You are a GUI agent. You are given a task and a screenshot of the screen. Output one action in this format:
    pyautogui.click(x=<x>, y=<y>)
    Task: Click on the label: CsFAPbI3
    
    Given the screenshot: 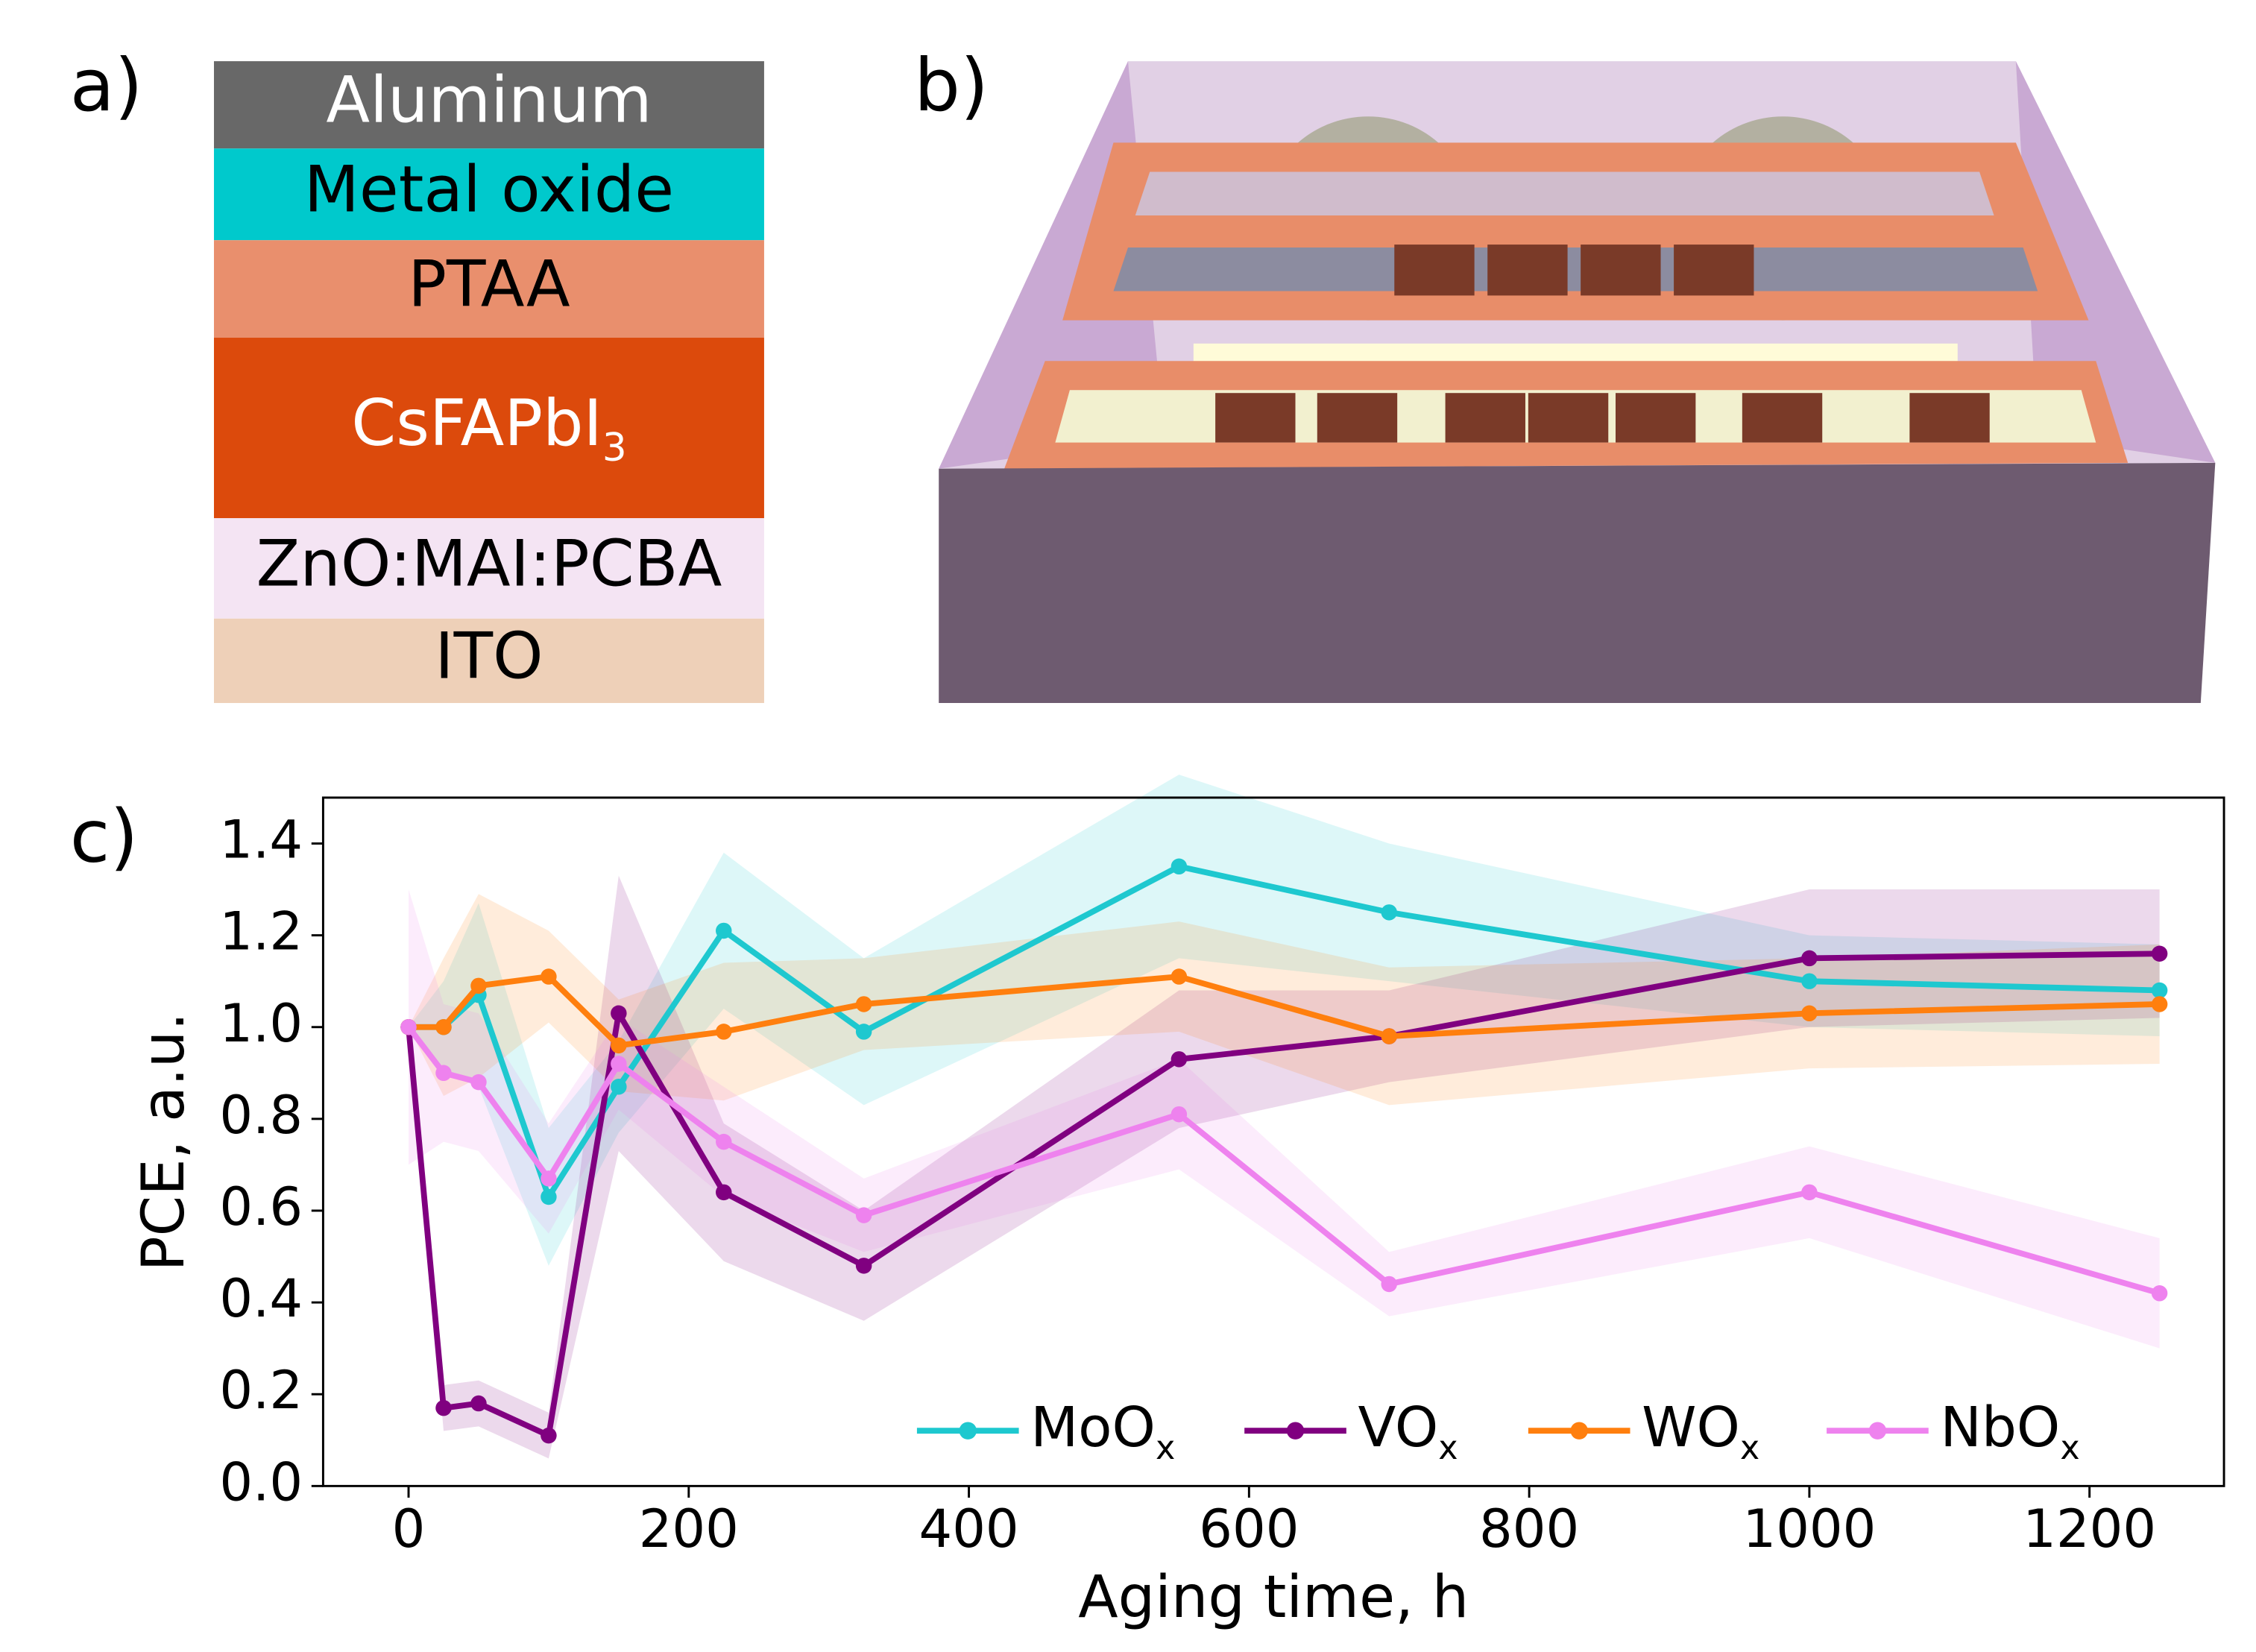 What is the action you would take?
    pyautogui.click(x=488, y=428)
    